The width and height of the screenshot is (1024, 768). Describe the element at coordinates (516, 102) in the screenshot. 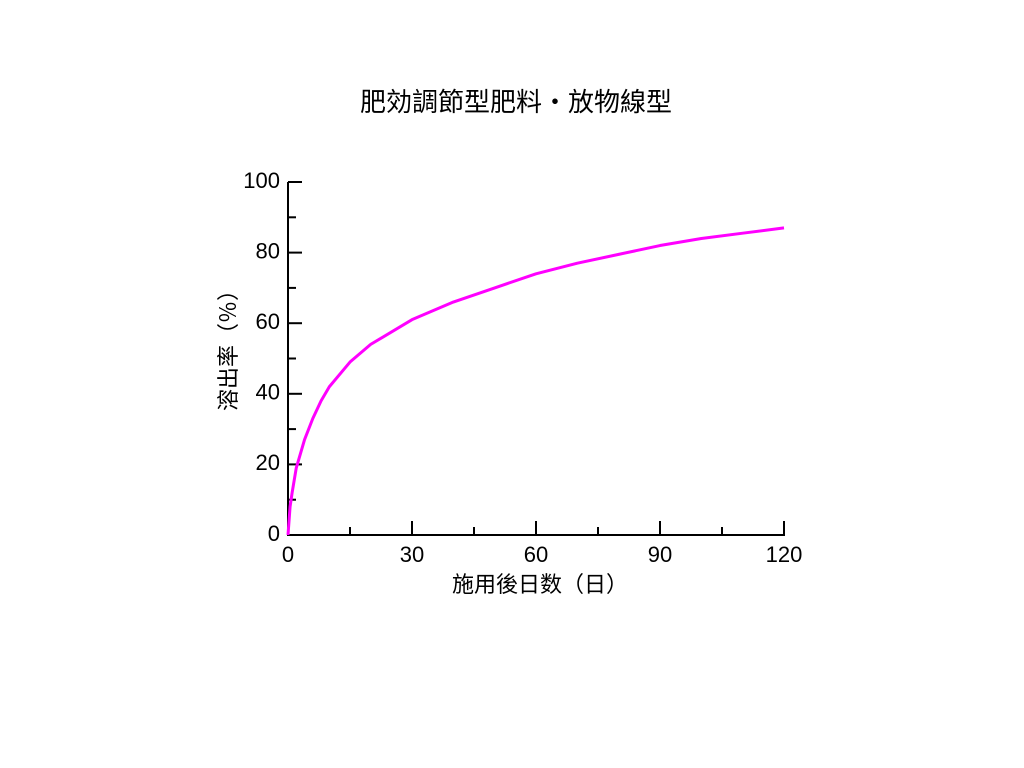

I see `chart-title: 肥効調節型肥料・放物線型` at that location.